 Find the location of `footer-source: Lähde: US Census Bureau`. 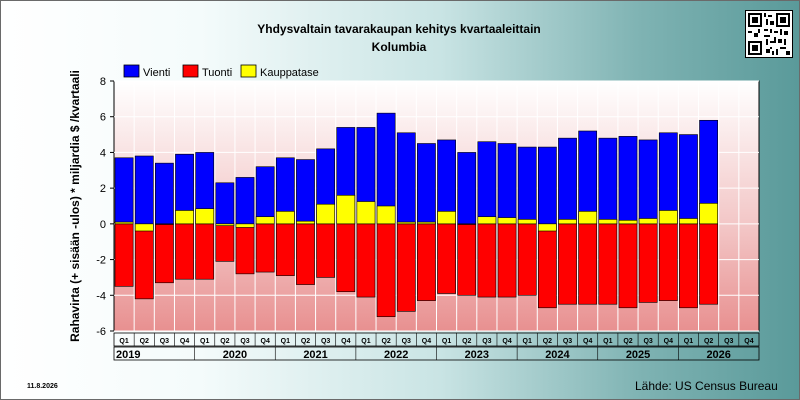

footer-source: Lähde: US Census Bureau is located at coordinates (706, 386).